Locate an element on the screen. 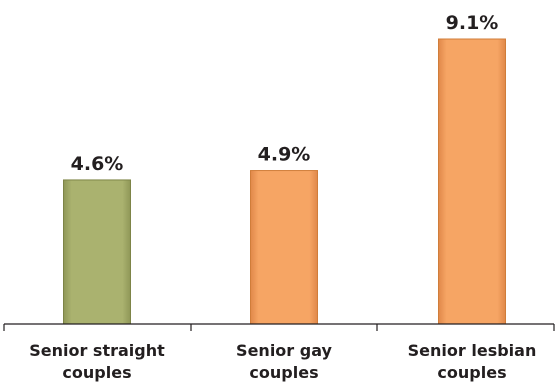 The width and height of the screenshot is (557, 385). category-label-3-line-2: couples is located at coordinates (471, 372).